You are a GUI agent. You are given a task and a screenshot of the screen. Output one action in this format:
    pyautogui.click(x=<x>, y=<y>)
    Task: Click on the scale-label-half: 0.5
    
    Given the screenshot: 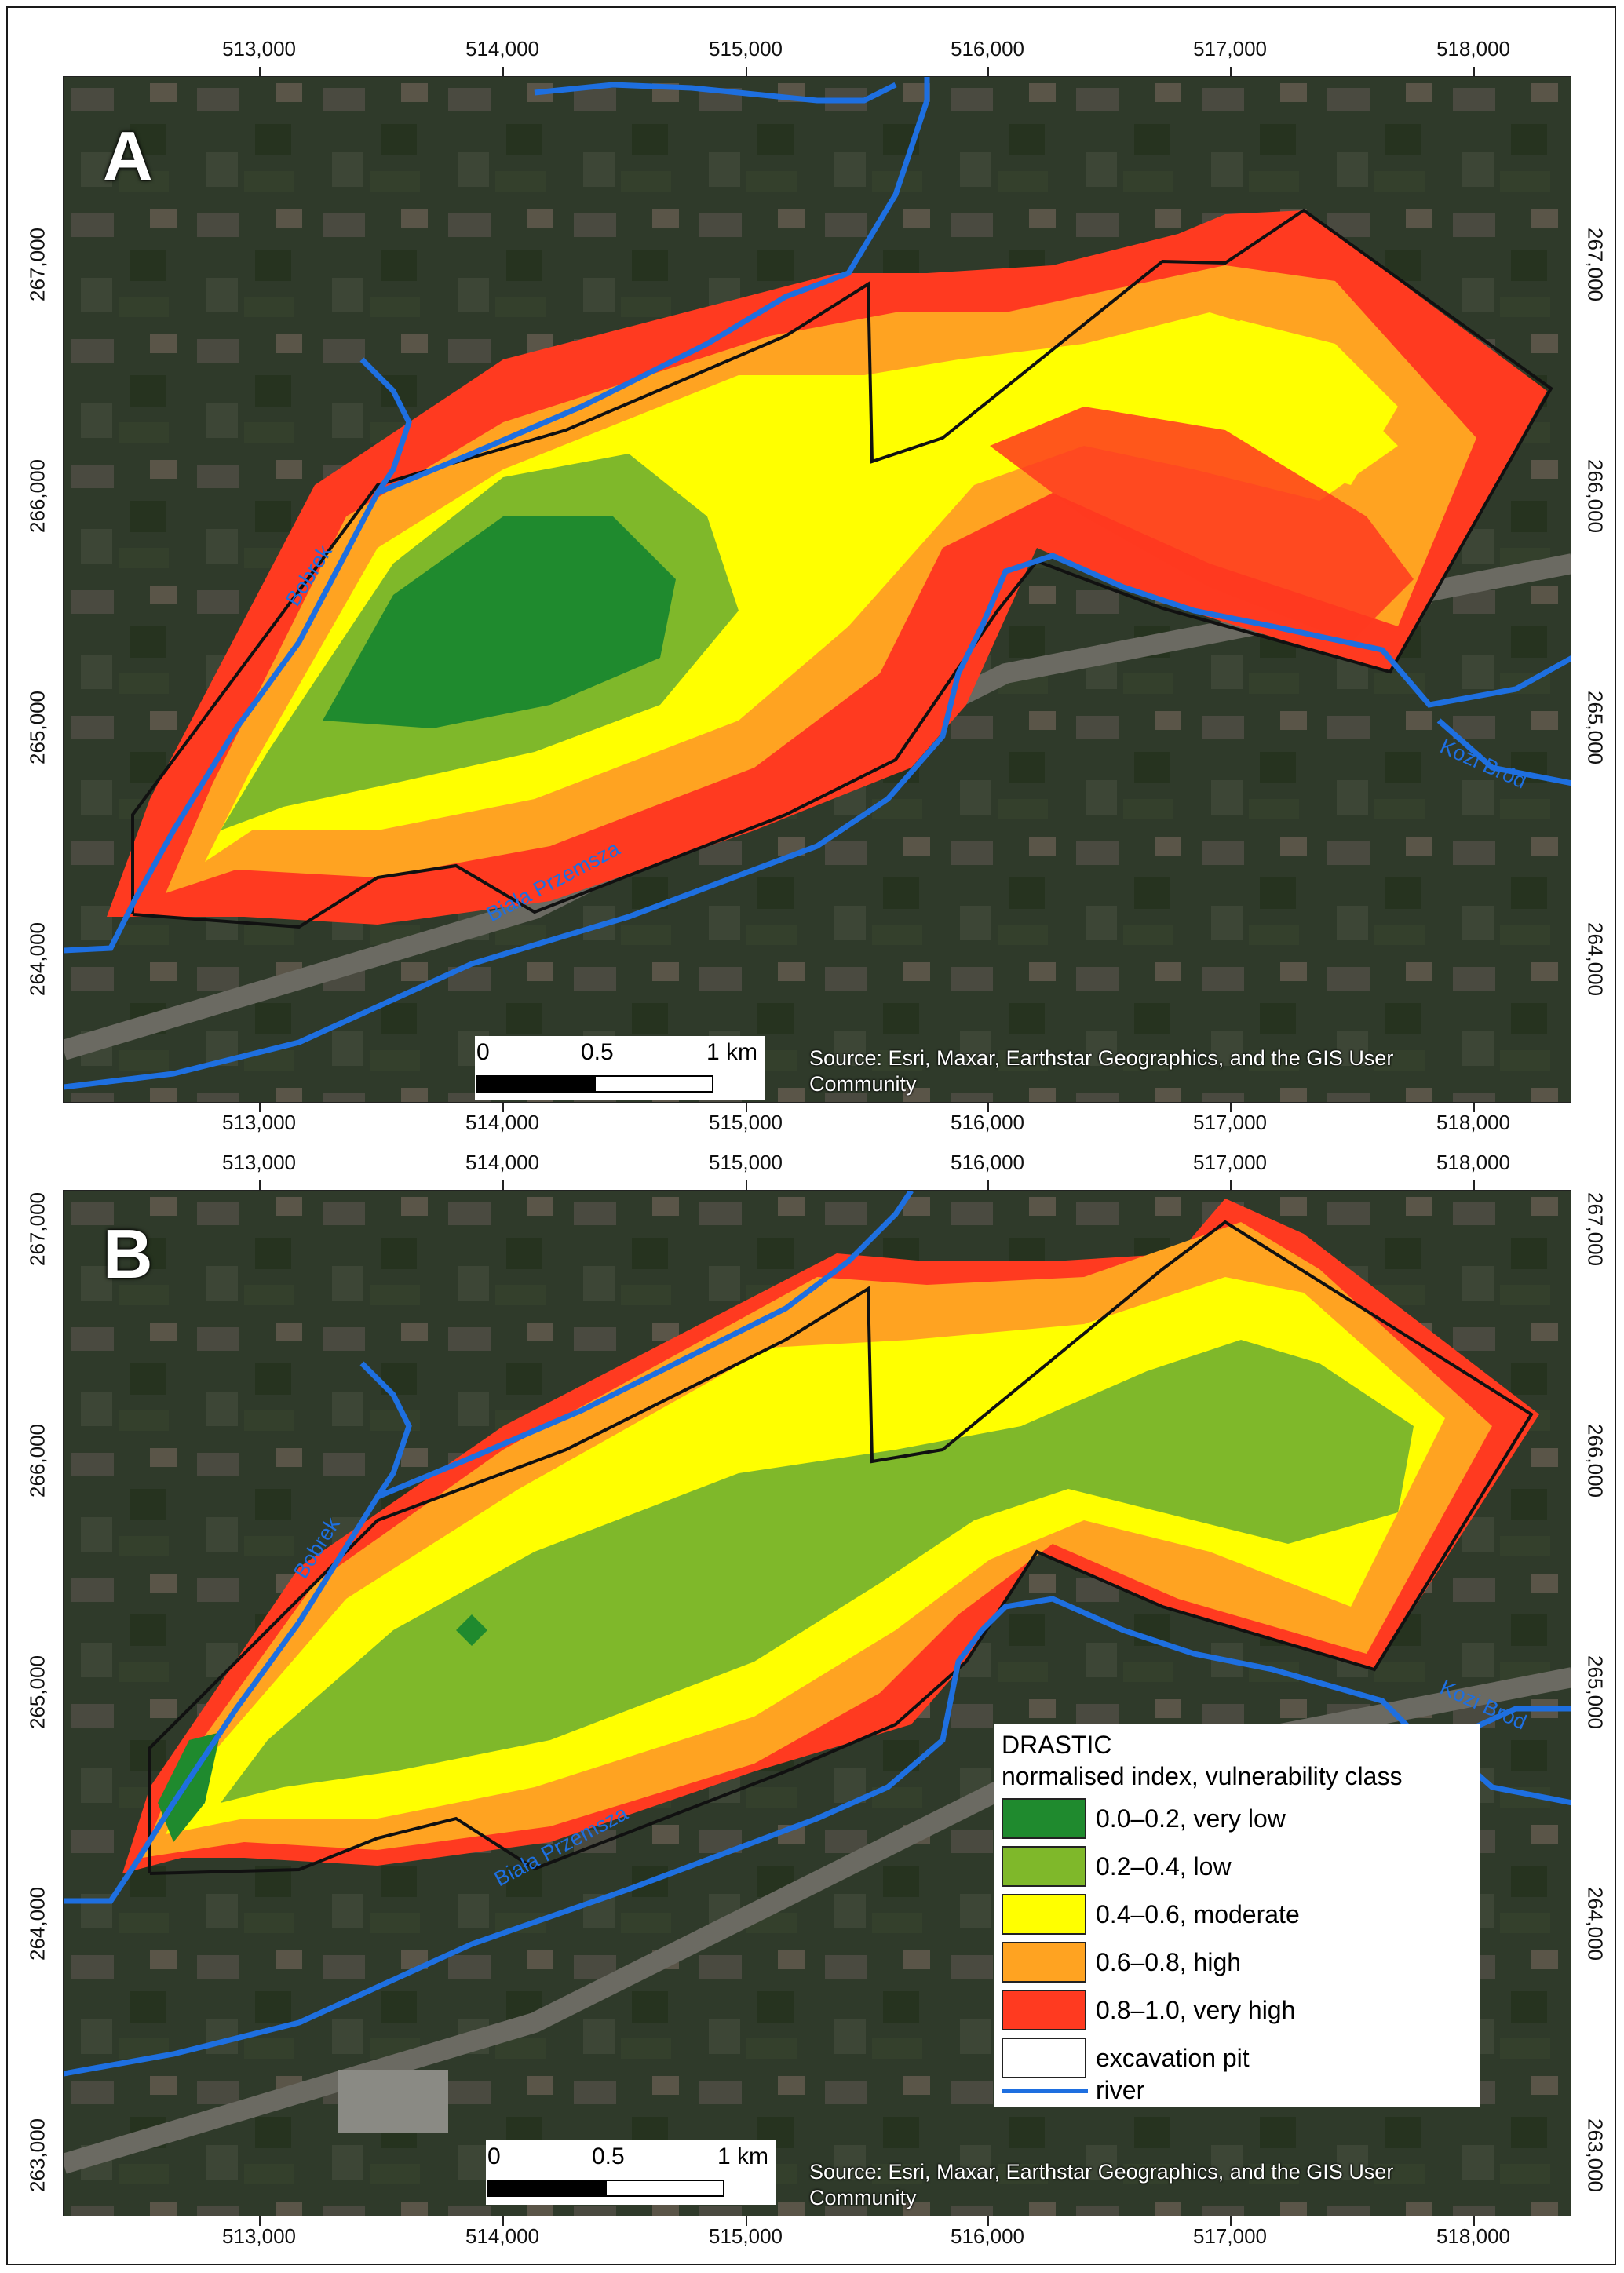 What is the action you would take?
    pyautogui.click(x=609, y=2156)
    